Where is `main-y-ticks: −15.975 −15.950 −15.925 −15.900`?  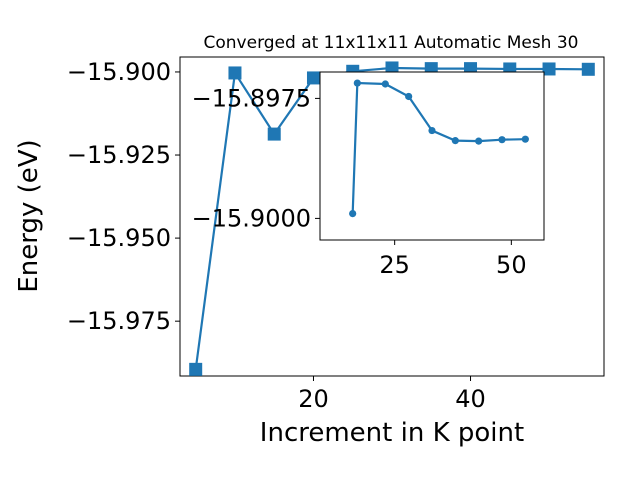 main-y-ticks: −15.975 −15.950 −15.925 −15.900 is located at coordinates (123, 196).